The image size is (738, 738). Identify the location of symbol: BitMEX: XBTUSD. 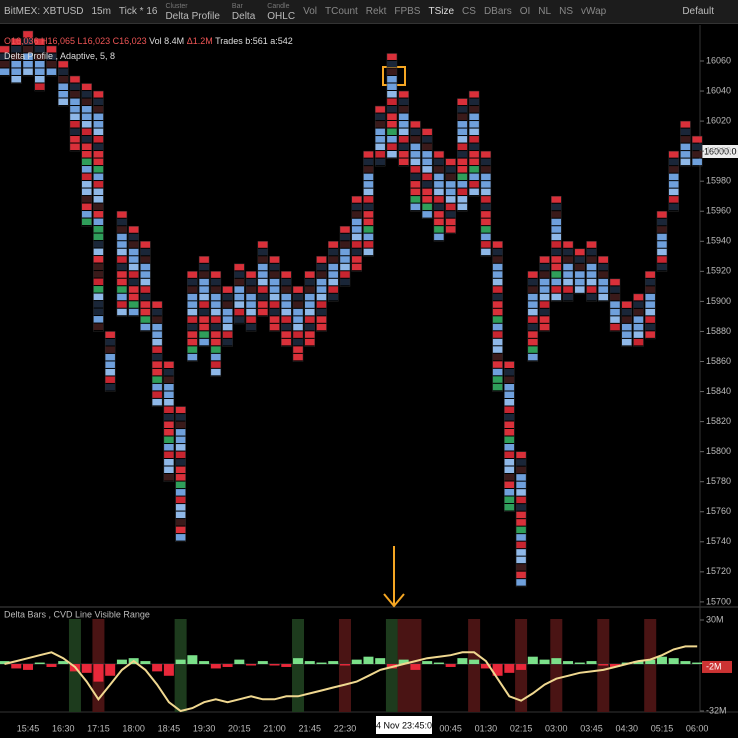
(44, 11).